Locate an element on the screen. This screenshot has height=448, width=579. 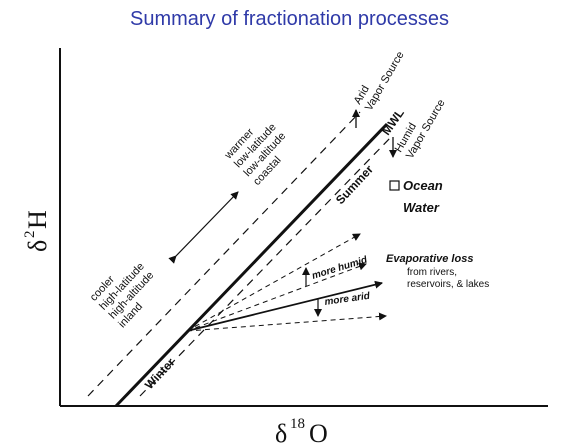
evap-line-humid is located at coordinates (273, 282).